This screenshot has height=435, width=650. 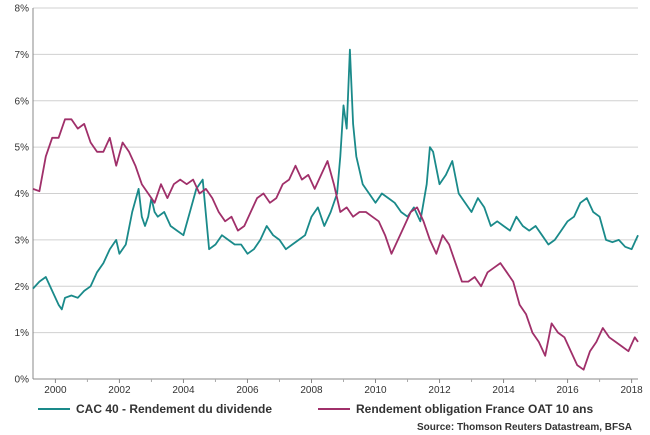 What do you see at coordinates (439, 390) in the screenshot?
I see `x-tick-label: 2012` at bounding box center [439, 390].